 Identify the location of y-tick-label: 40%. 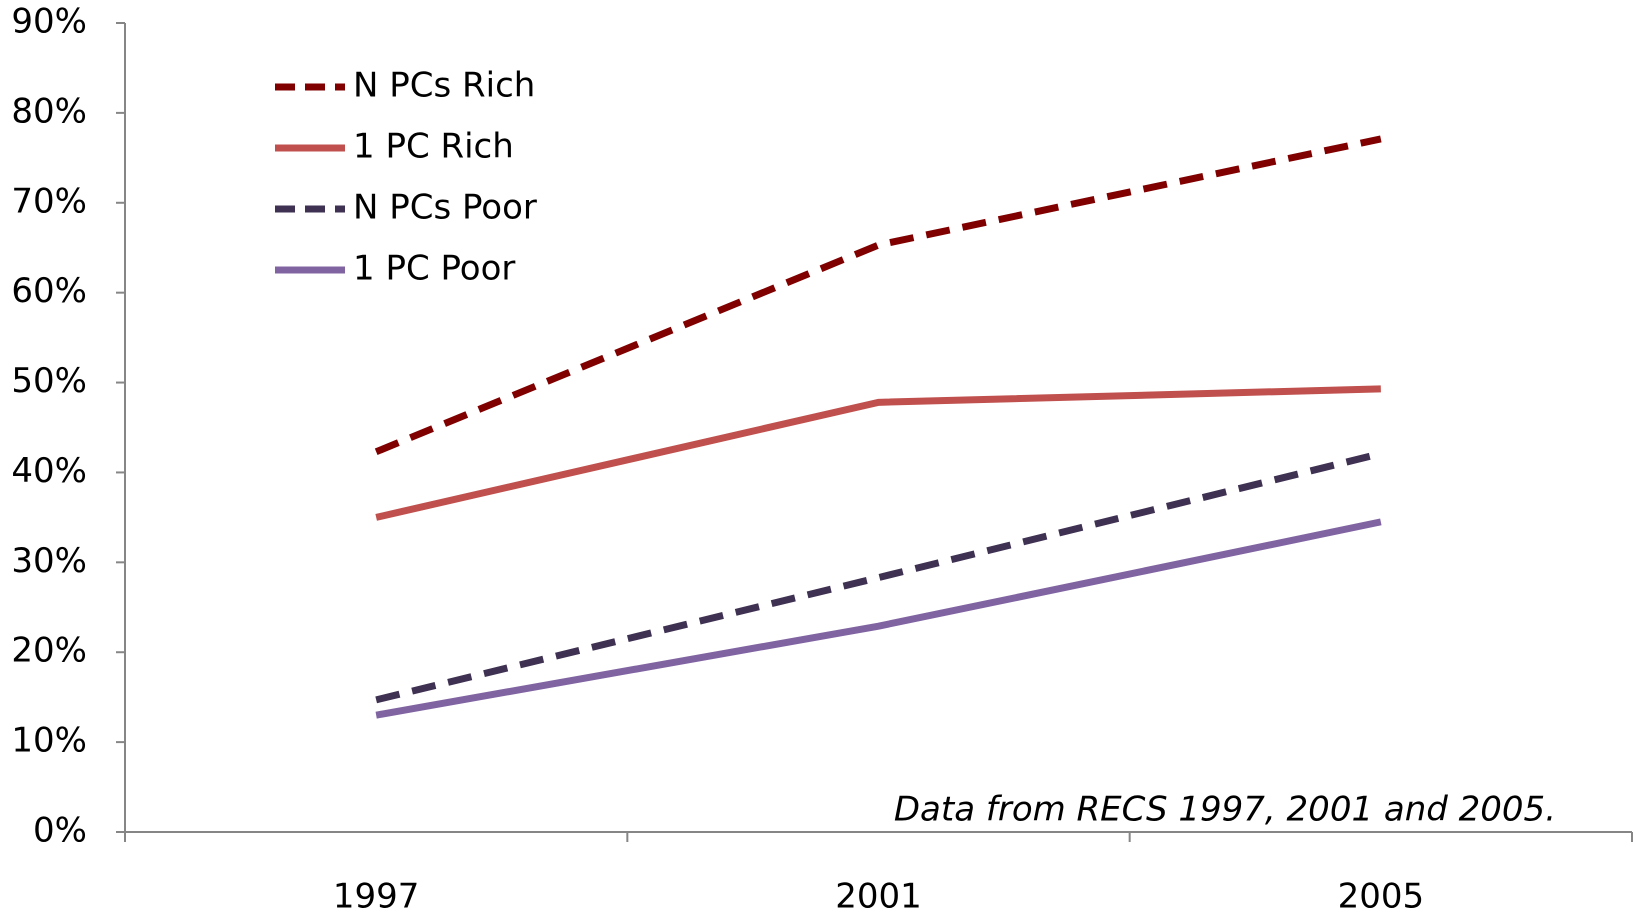
(49, 471).